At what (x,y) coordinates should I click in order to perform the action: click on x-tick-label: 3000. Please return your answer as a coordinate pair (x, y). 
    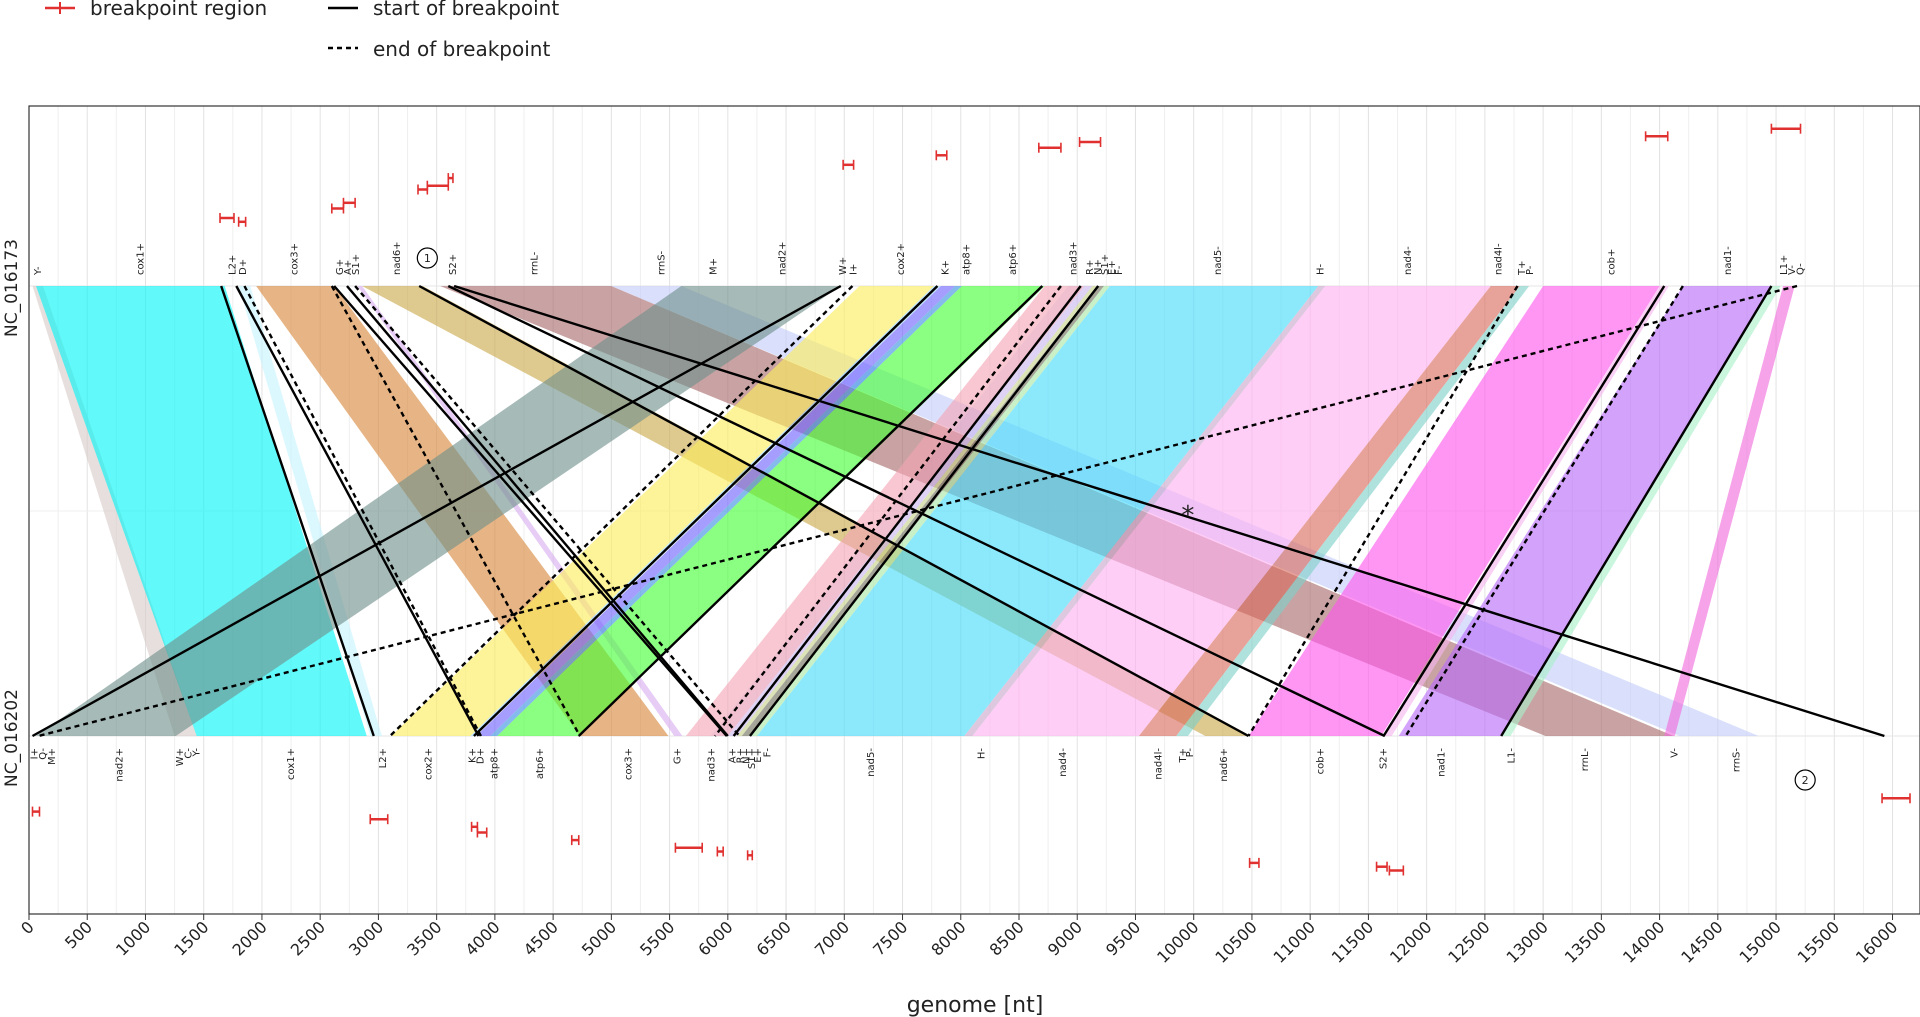
    Looking at the image, I should click on (366, 938).